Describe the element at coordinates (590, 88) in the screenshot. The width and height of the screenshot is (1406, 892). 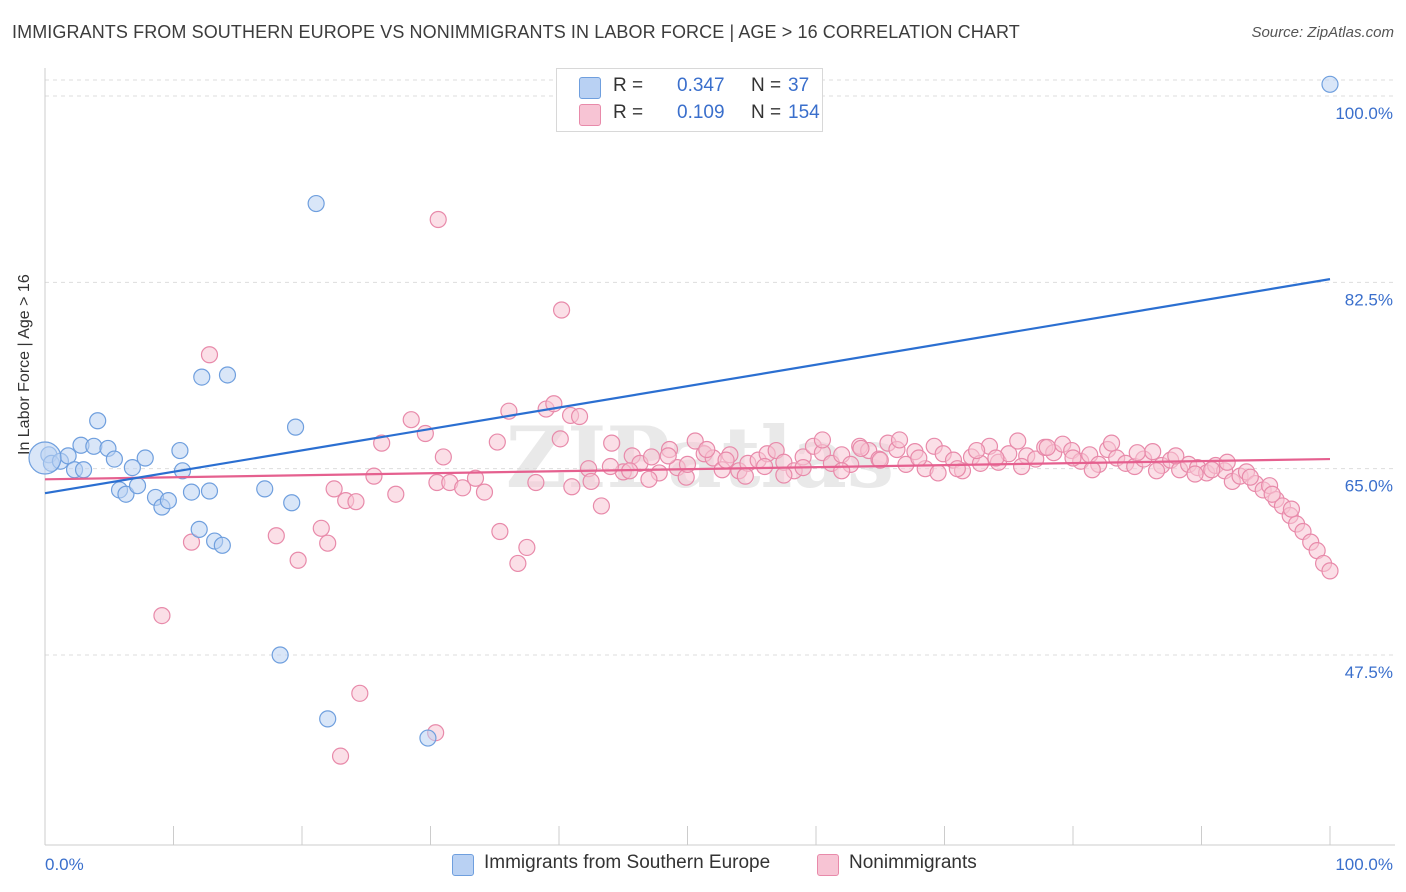
I see `legend-swatch-blue` at that location.